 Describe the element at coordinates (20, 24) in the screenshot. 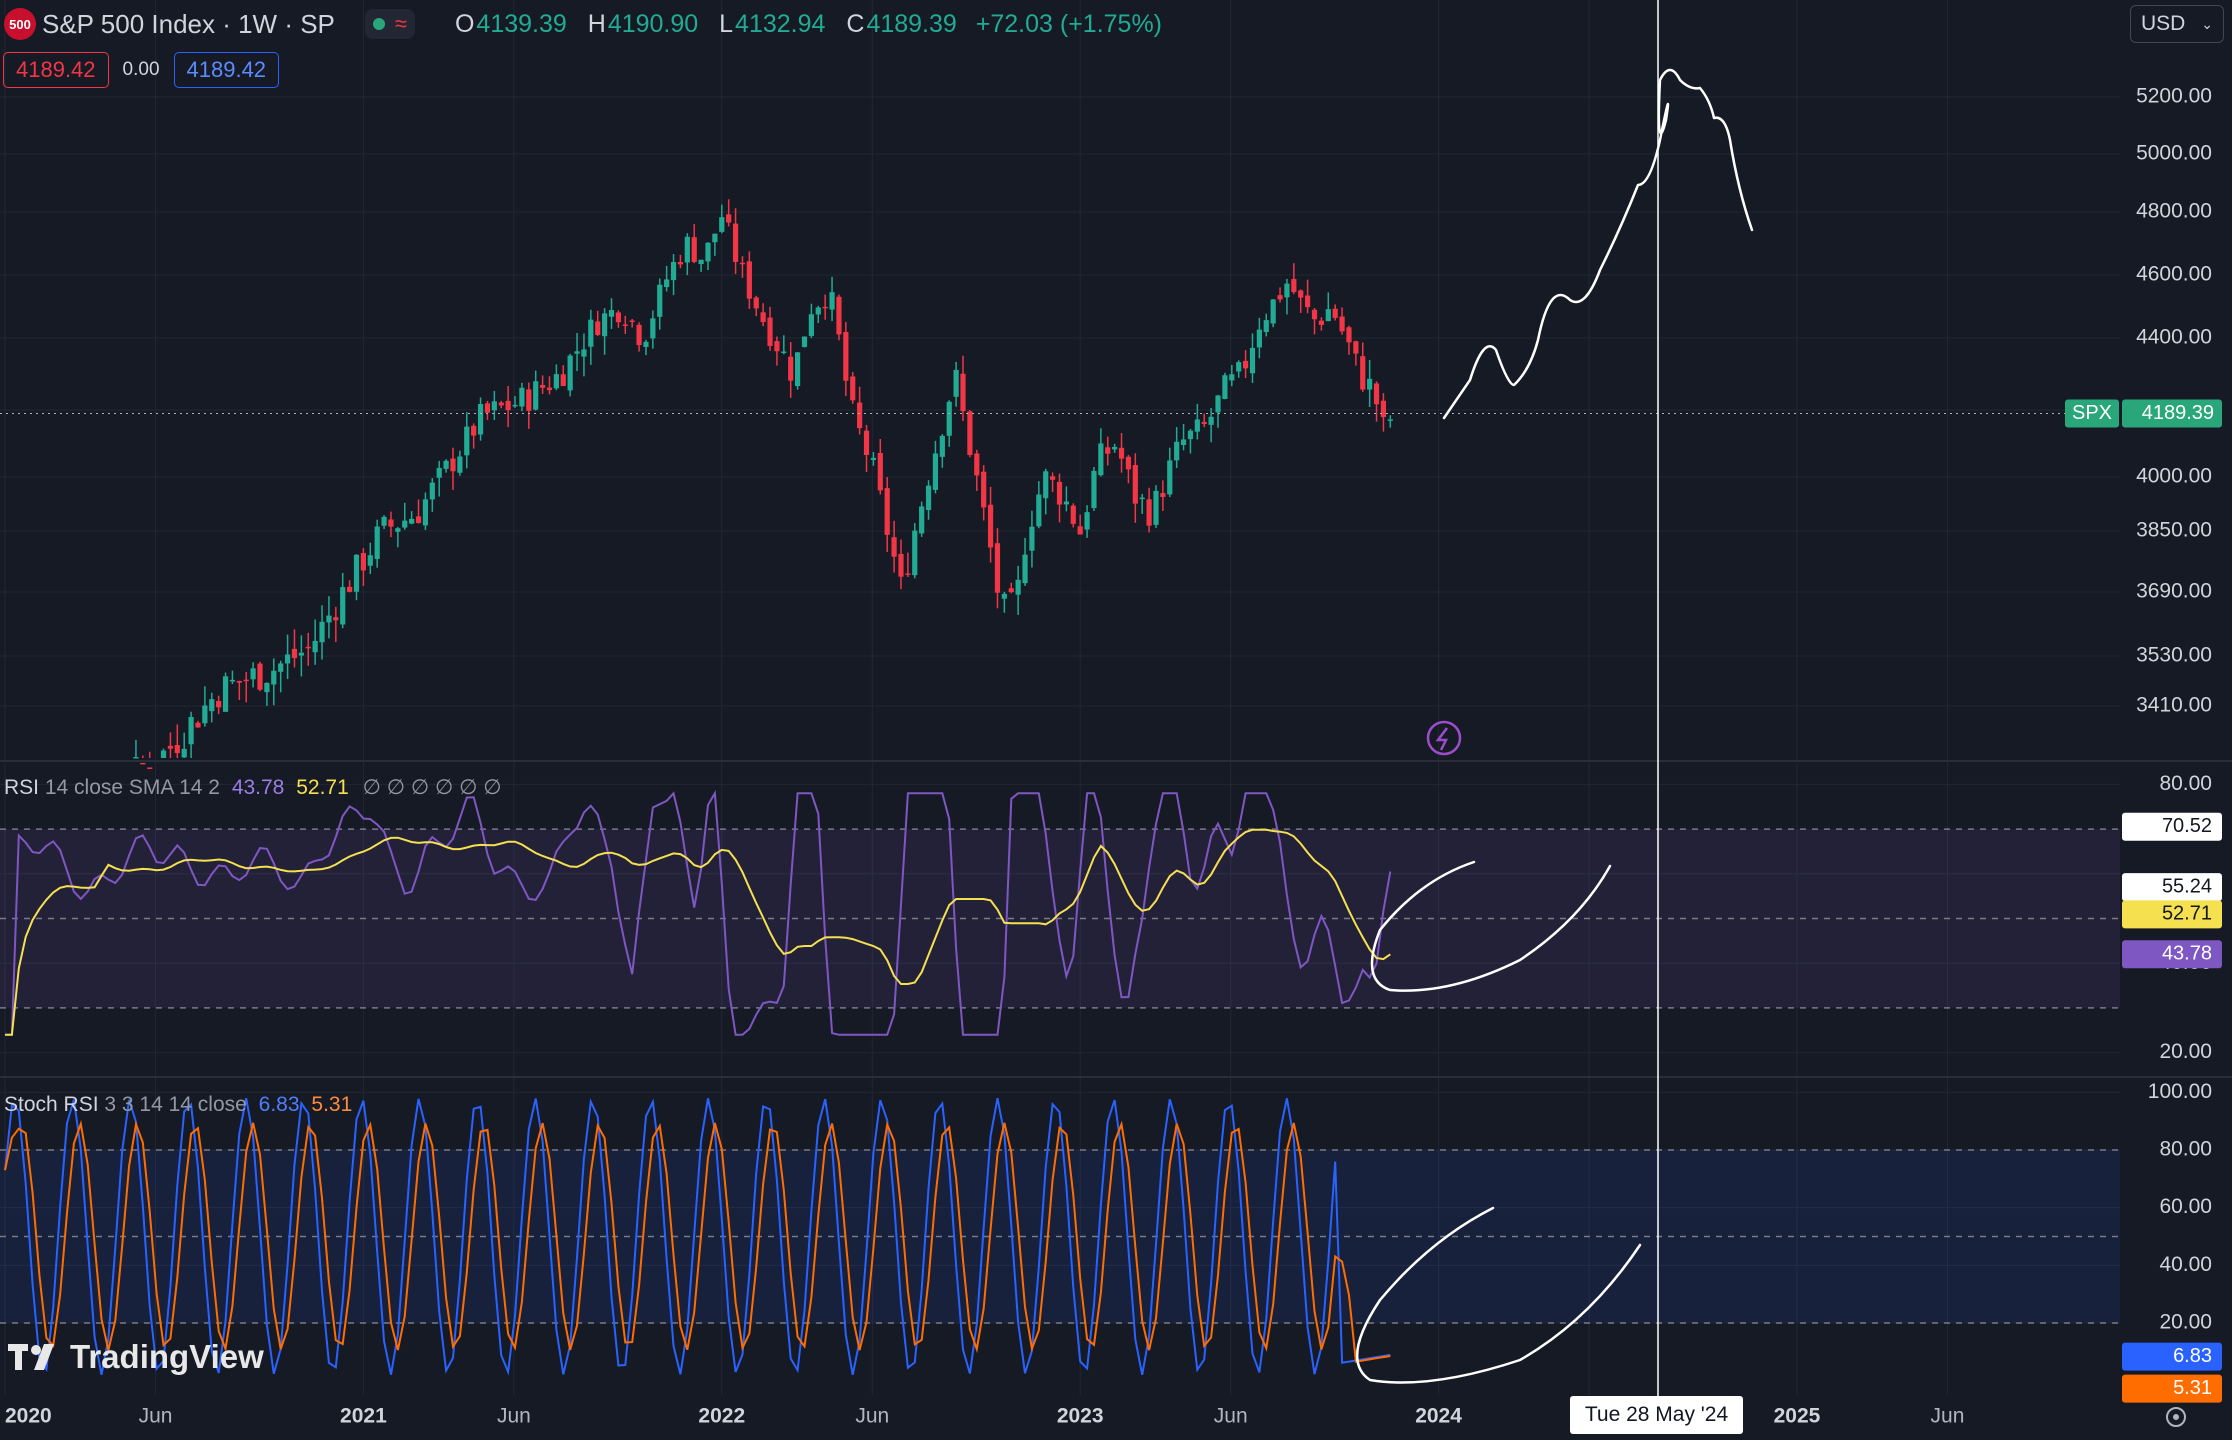

I see `symbol-logo-icon: 500` at that location.